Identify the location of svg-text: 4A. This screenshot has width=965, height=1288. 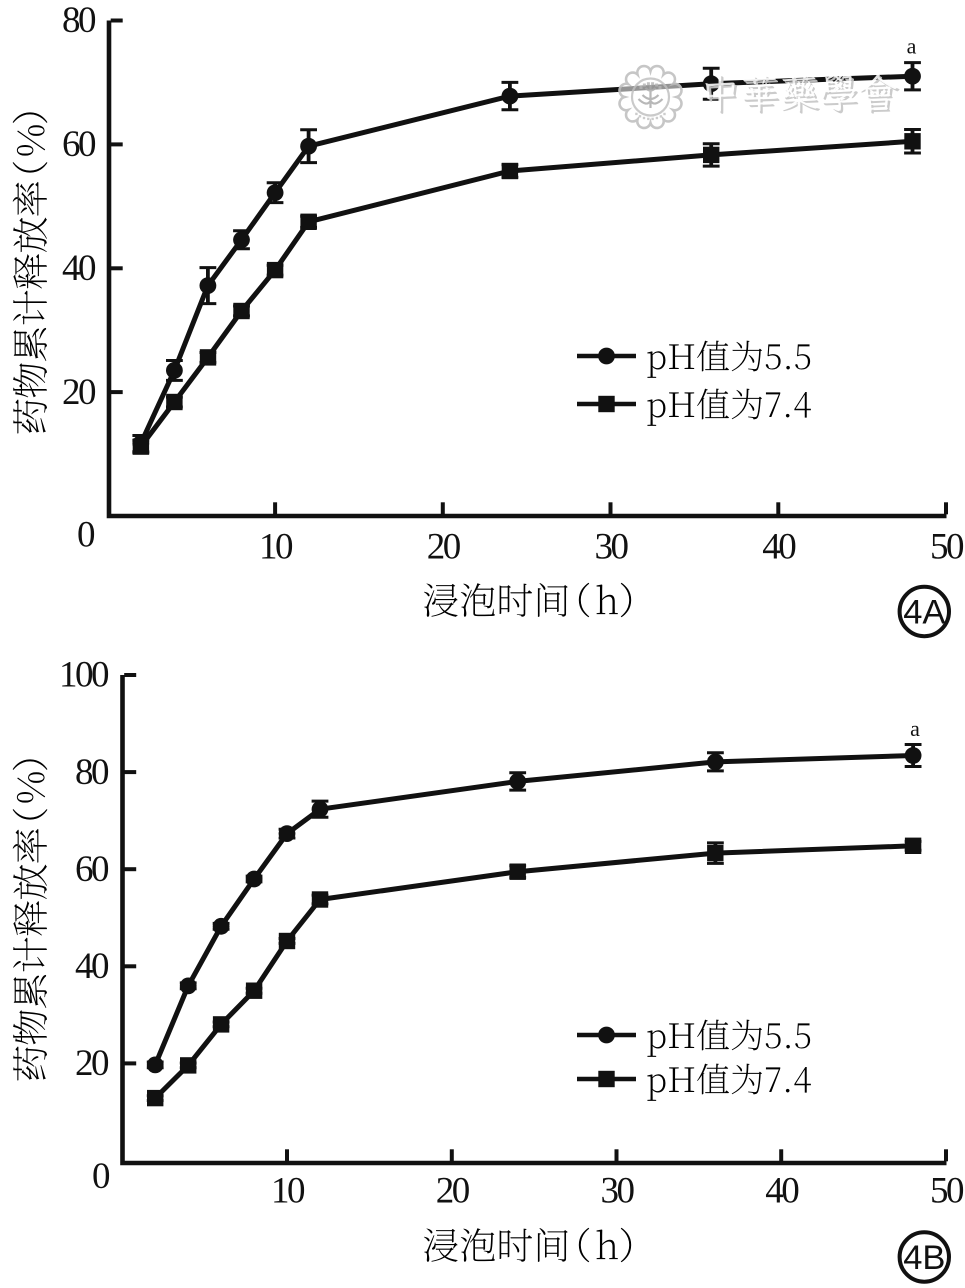
(924, 613).